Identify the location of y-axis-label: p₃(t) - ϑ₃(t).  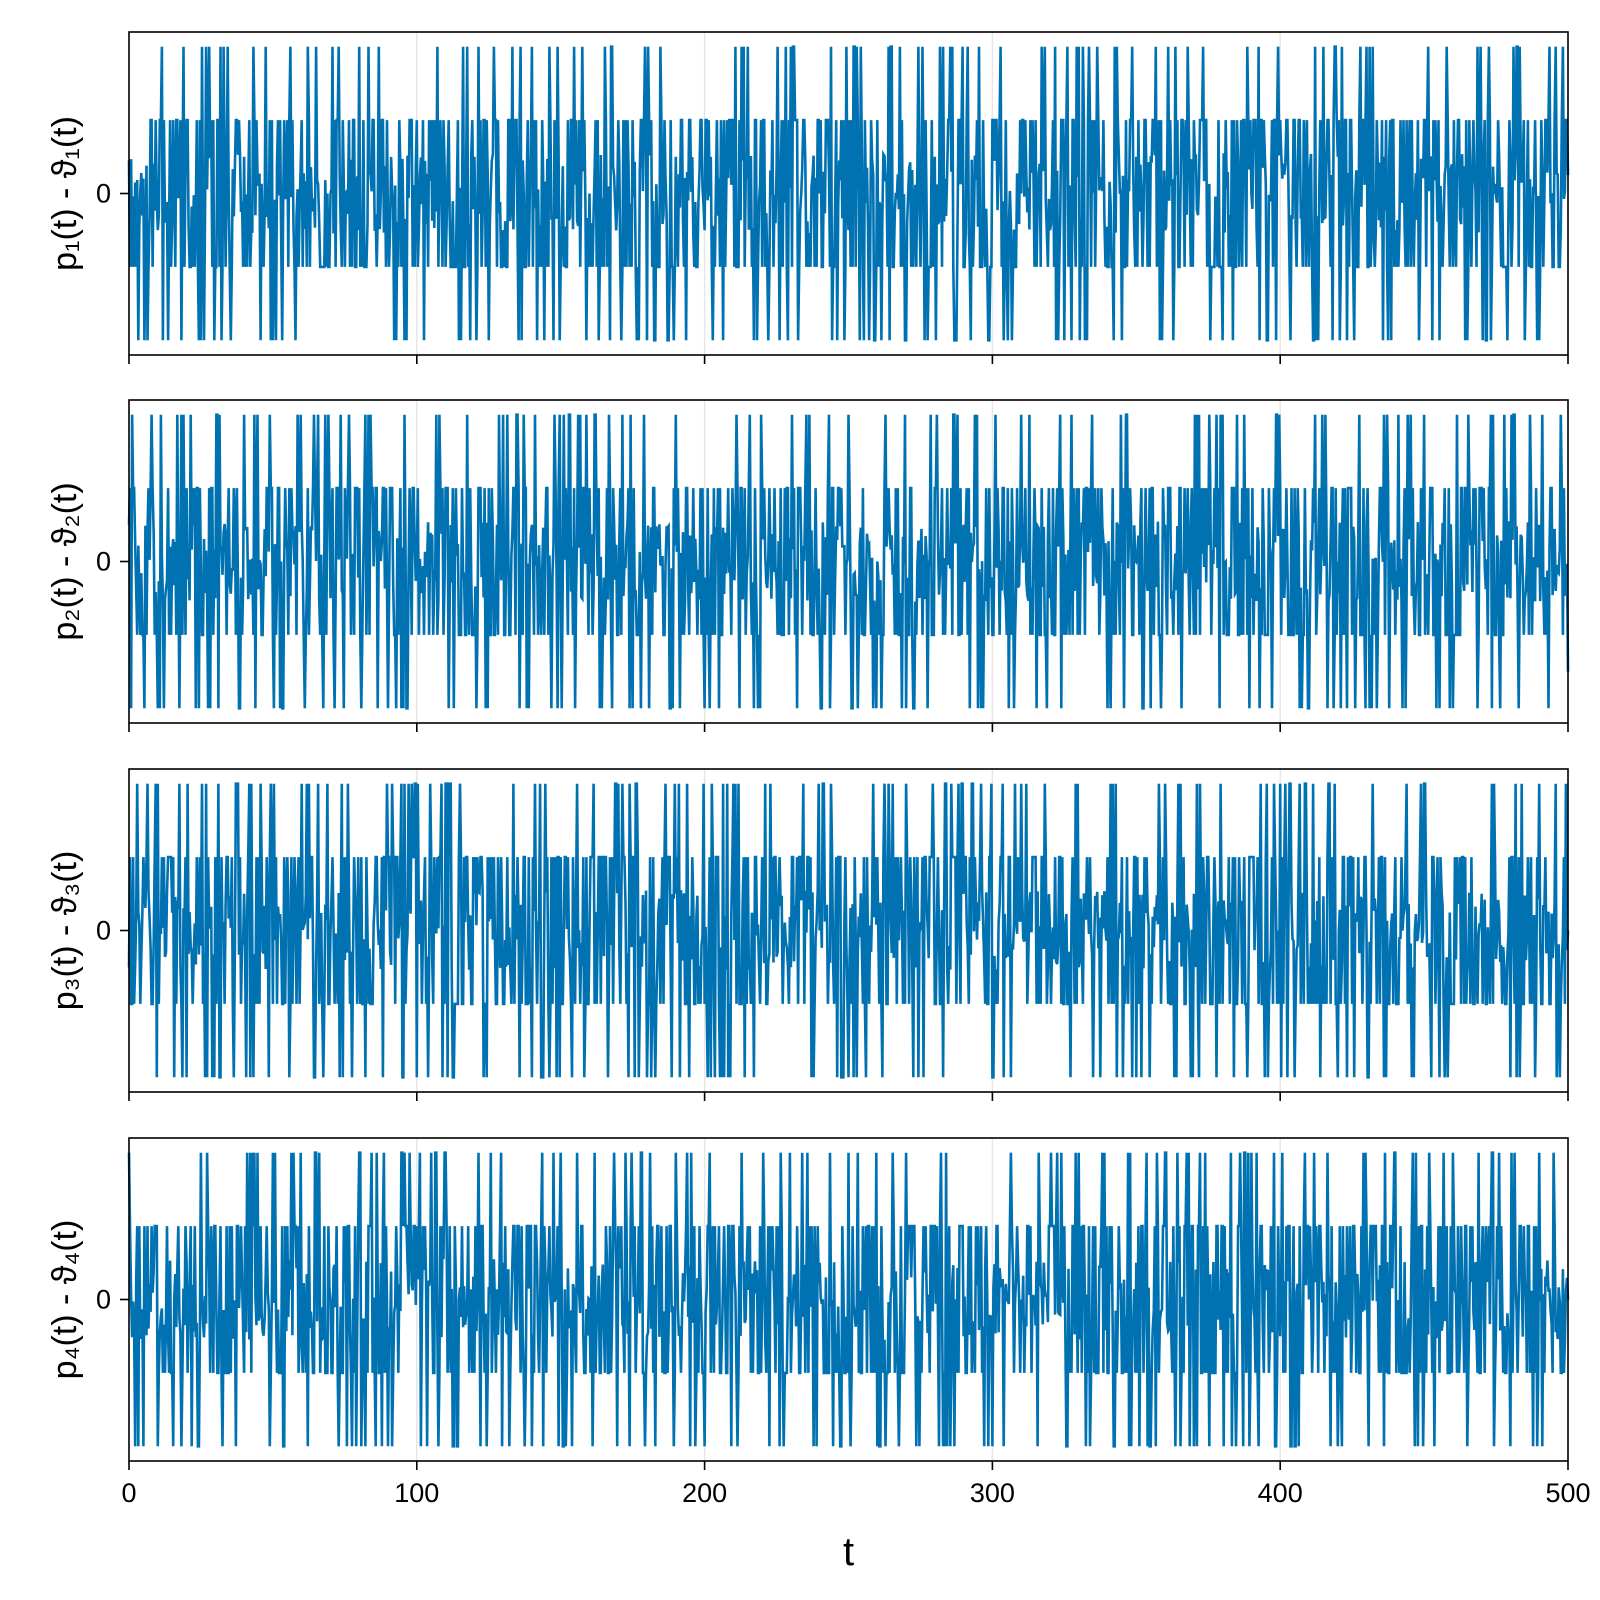
(65, 931).